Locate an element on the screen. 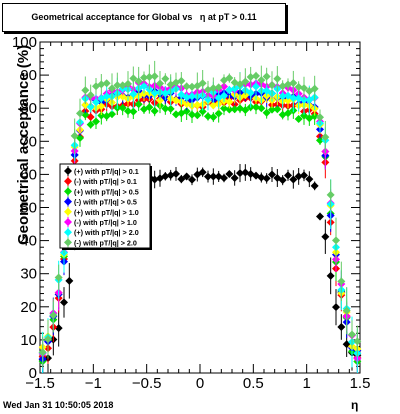  x-tick-label: −1 is located at coordinates (93, 383).